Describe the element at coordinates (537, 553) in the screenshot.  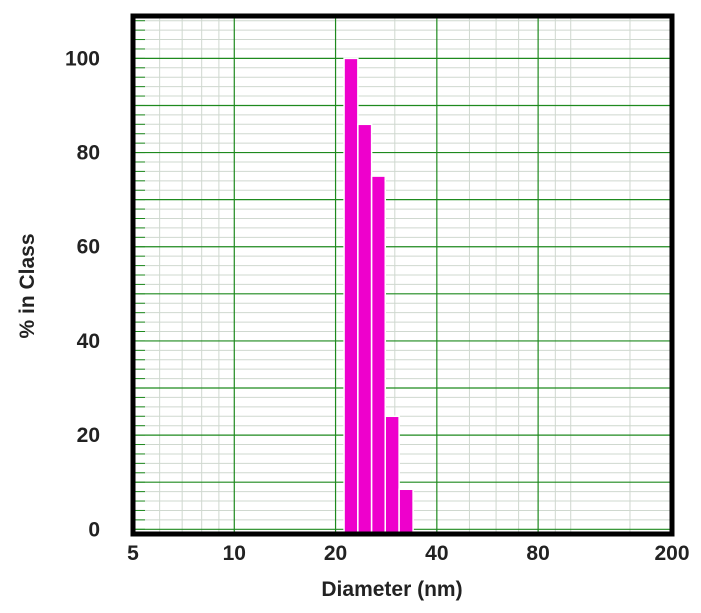
I see `x-tick-label: 80` at that location.